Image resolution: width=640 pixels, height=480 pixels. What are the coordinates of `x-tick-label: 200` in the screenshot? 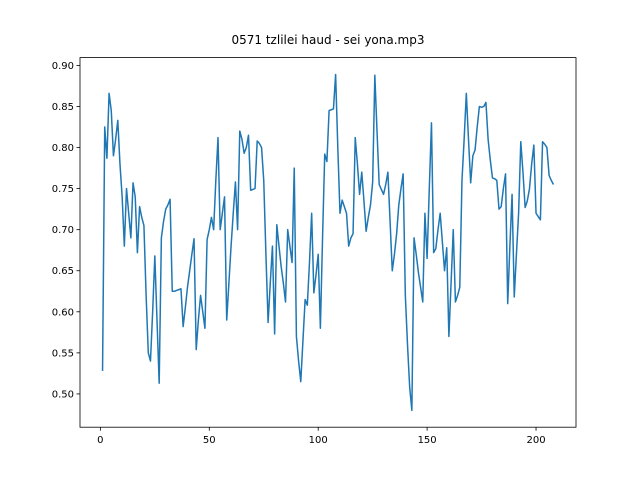 It's located at (535, 440).